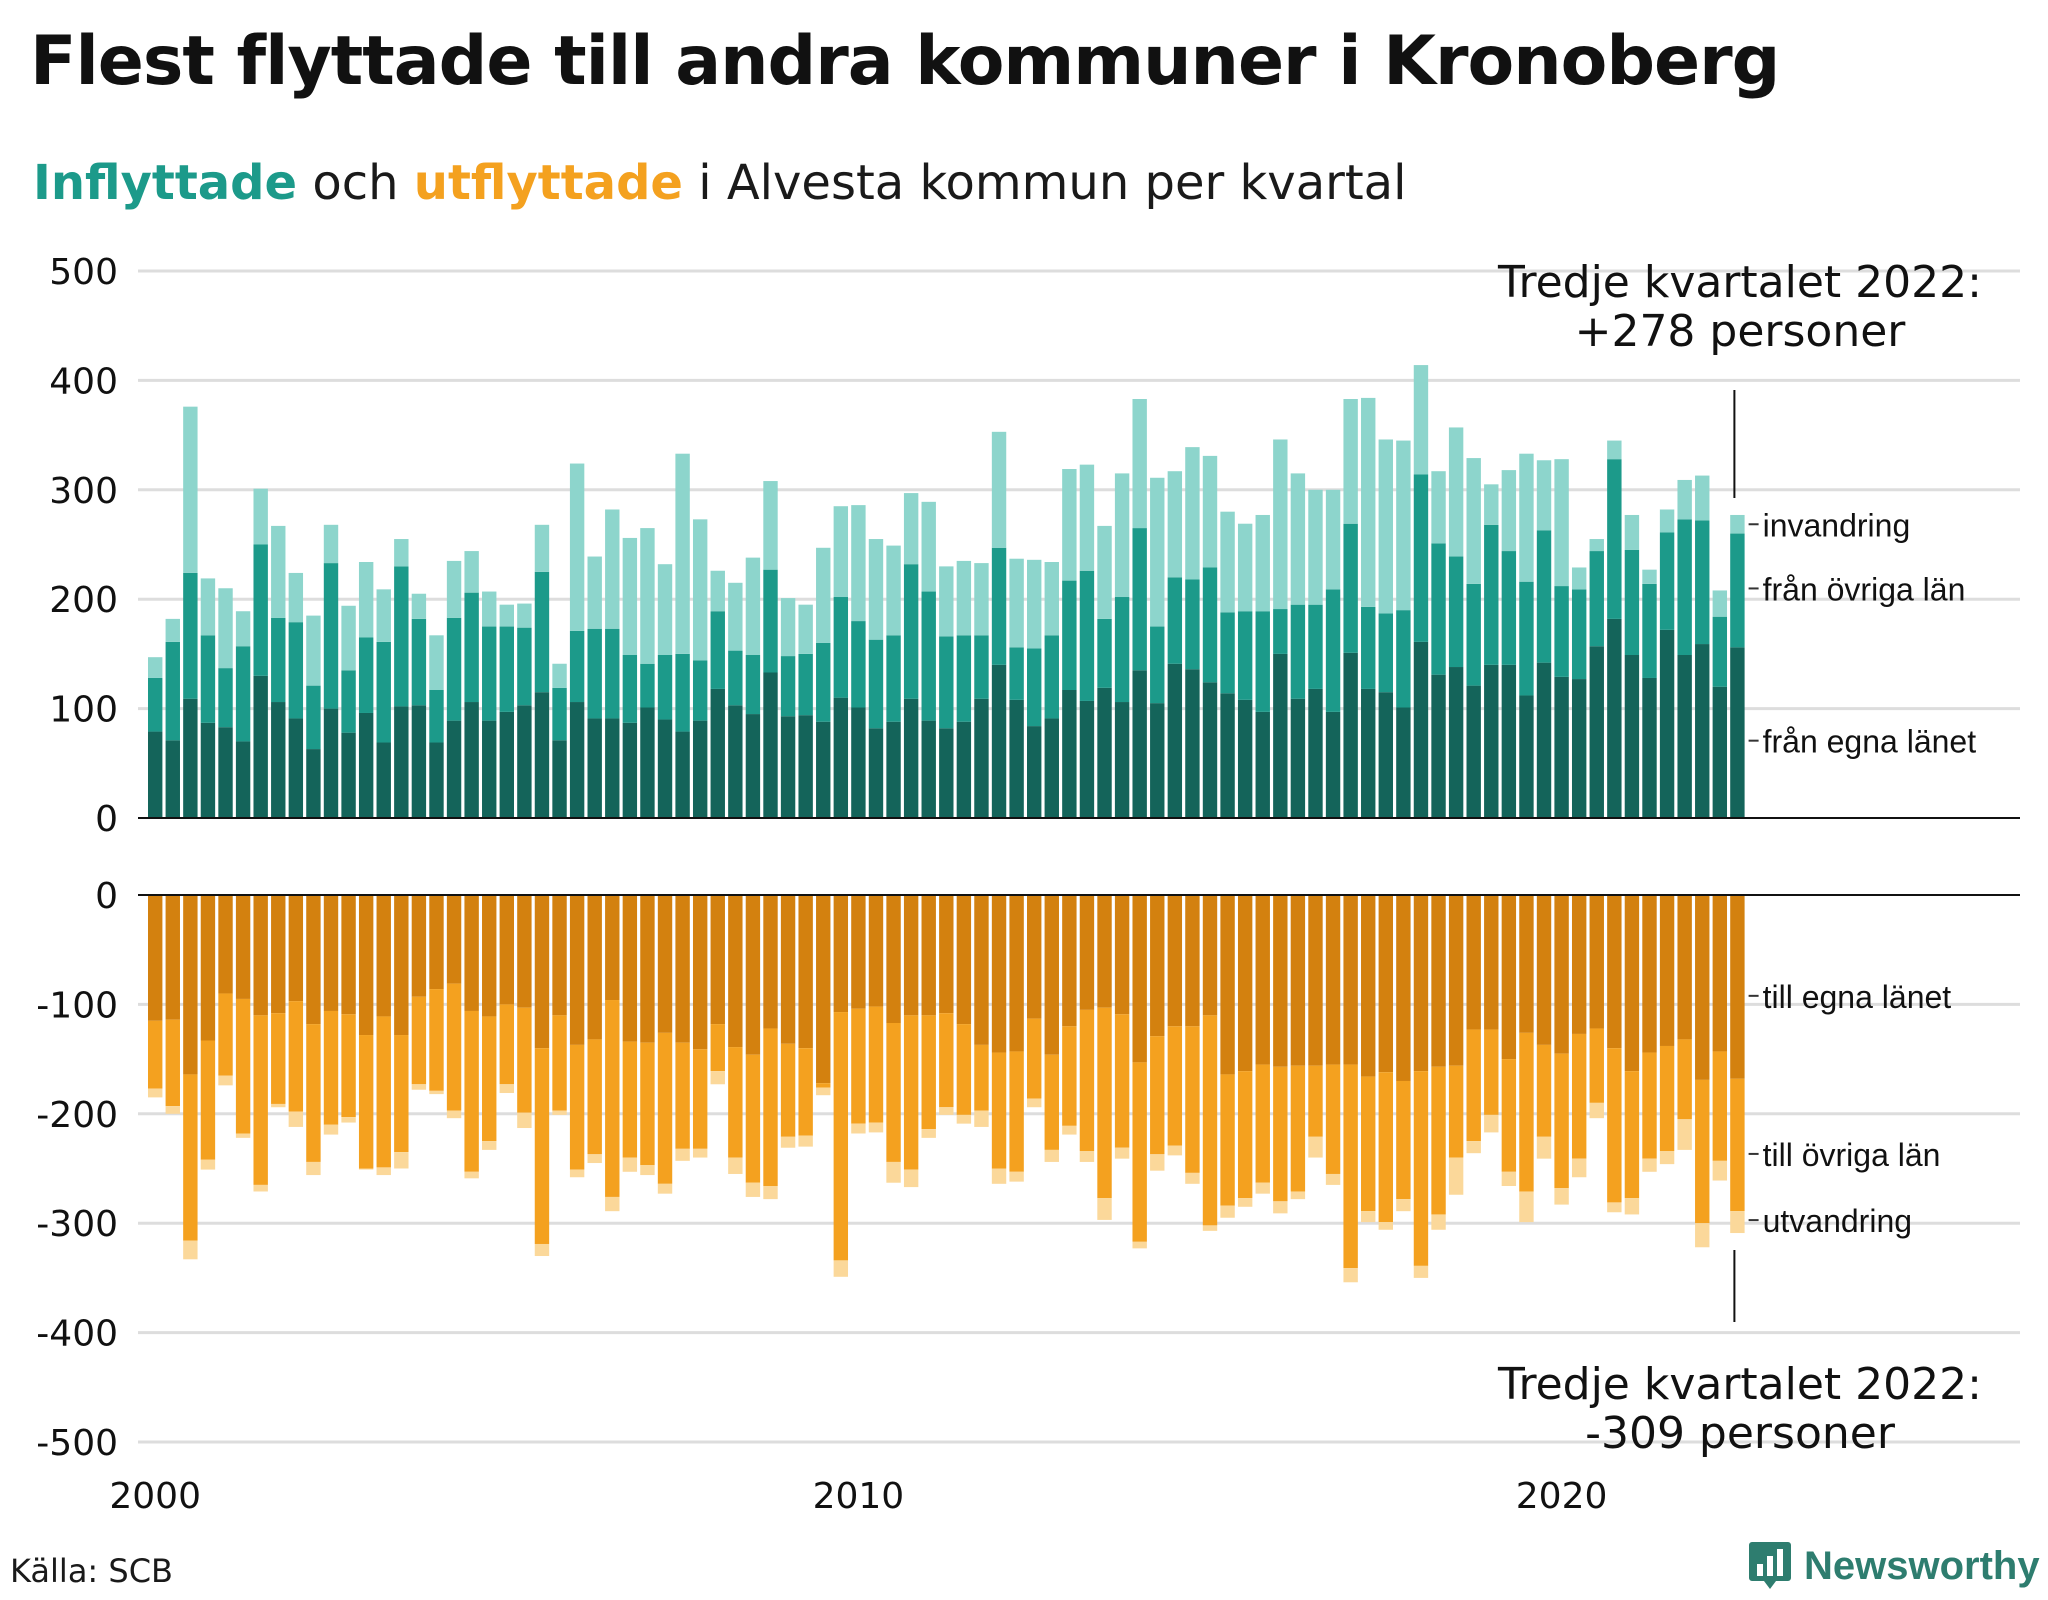 The width and height of the screenshot is (2048, 1600). I want to click on y-tick-label-bottom: 0, so click(106, 896).